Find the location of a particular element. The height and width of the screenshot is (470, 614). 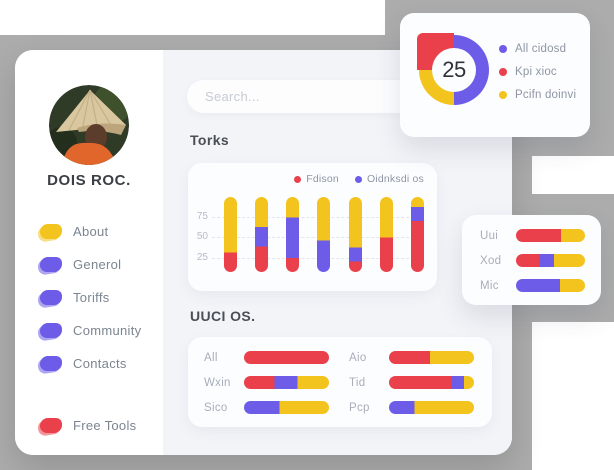

stat-label: Wxin is located at coordinates (217, 382).